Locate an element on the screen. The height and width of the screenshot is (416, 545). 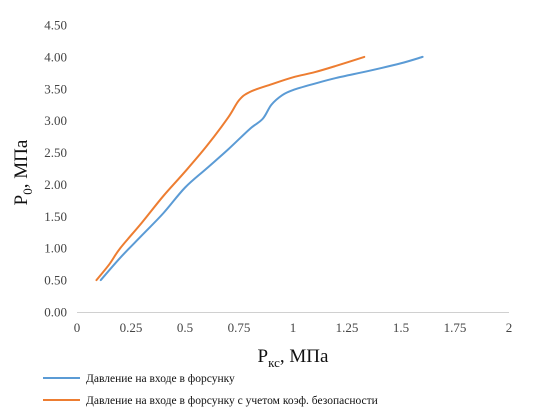
x-tick-label: 0.75 is located at coordinates (239, 327).